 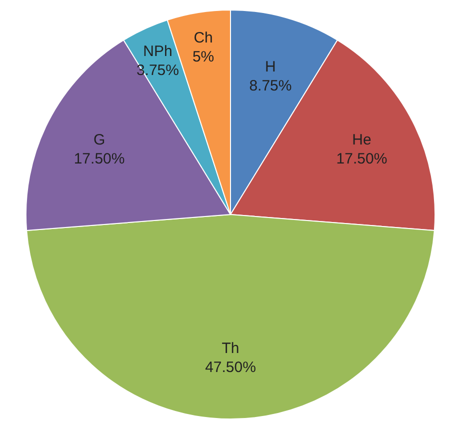 I want to click on data-label: 47.50%, so click(x=230, y=367).